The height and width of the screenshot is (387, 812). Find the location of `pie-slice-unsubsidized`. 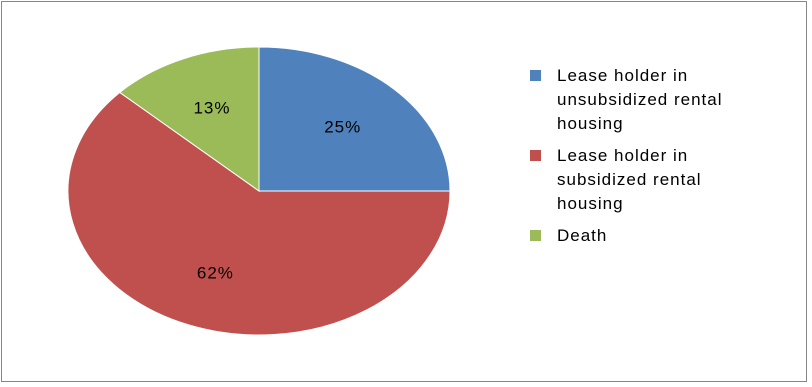

pie-slice-unsubsidized is located at coordinates (354, 119).